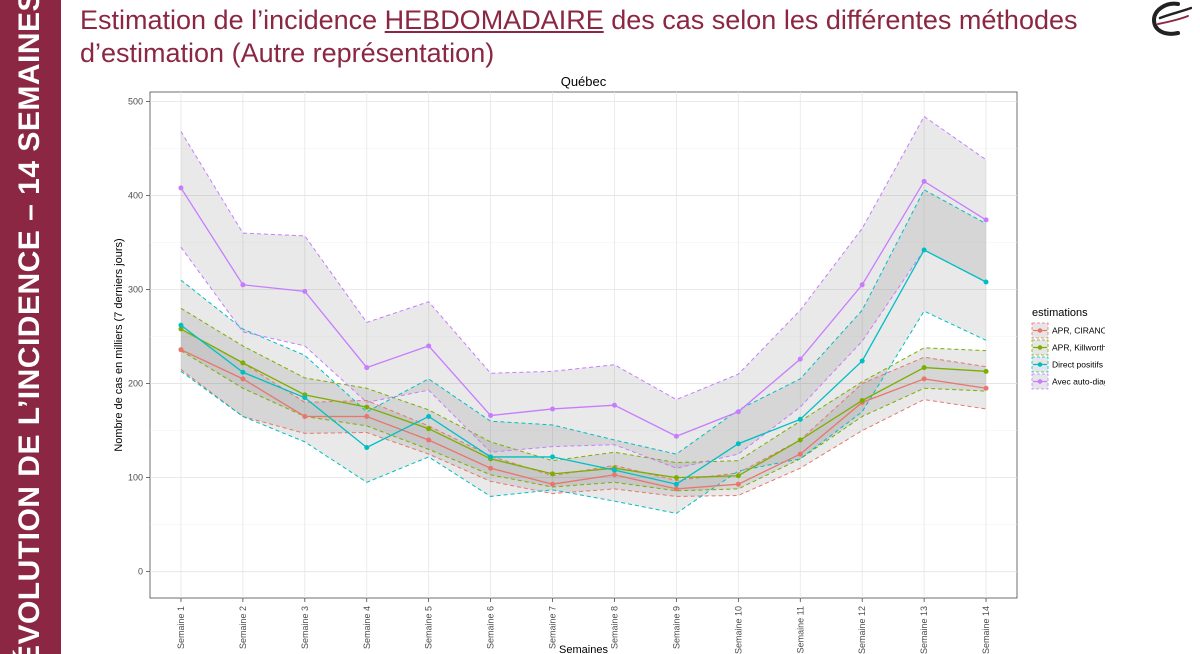  Describe the element at coordinates (135, 101) in the screenshot. I see `y-tick-label: 500` at that location.